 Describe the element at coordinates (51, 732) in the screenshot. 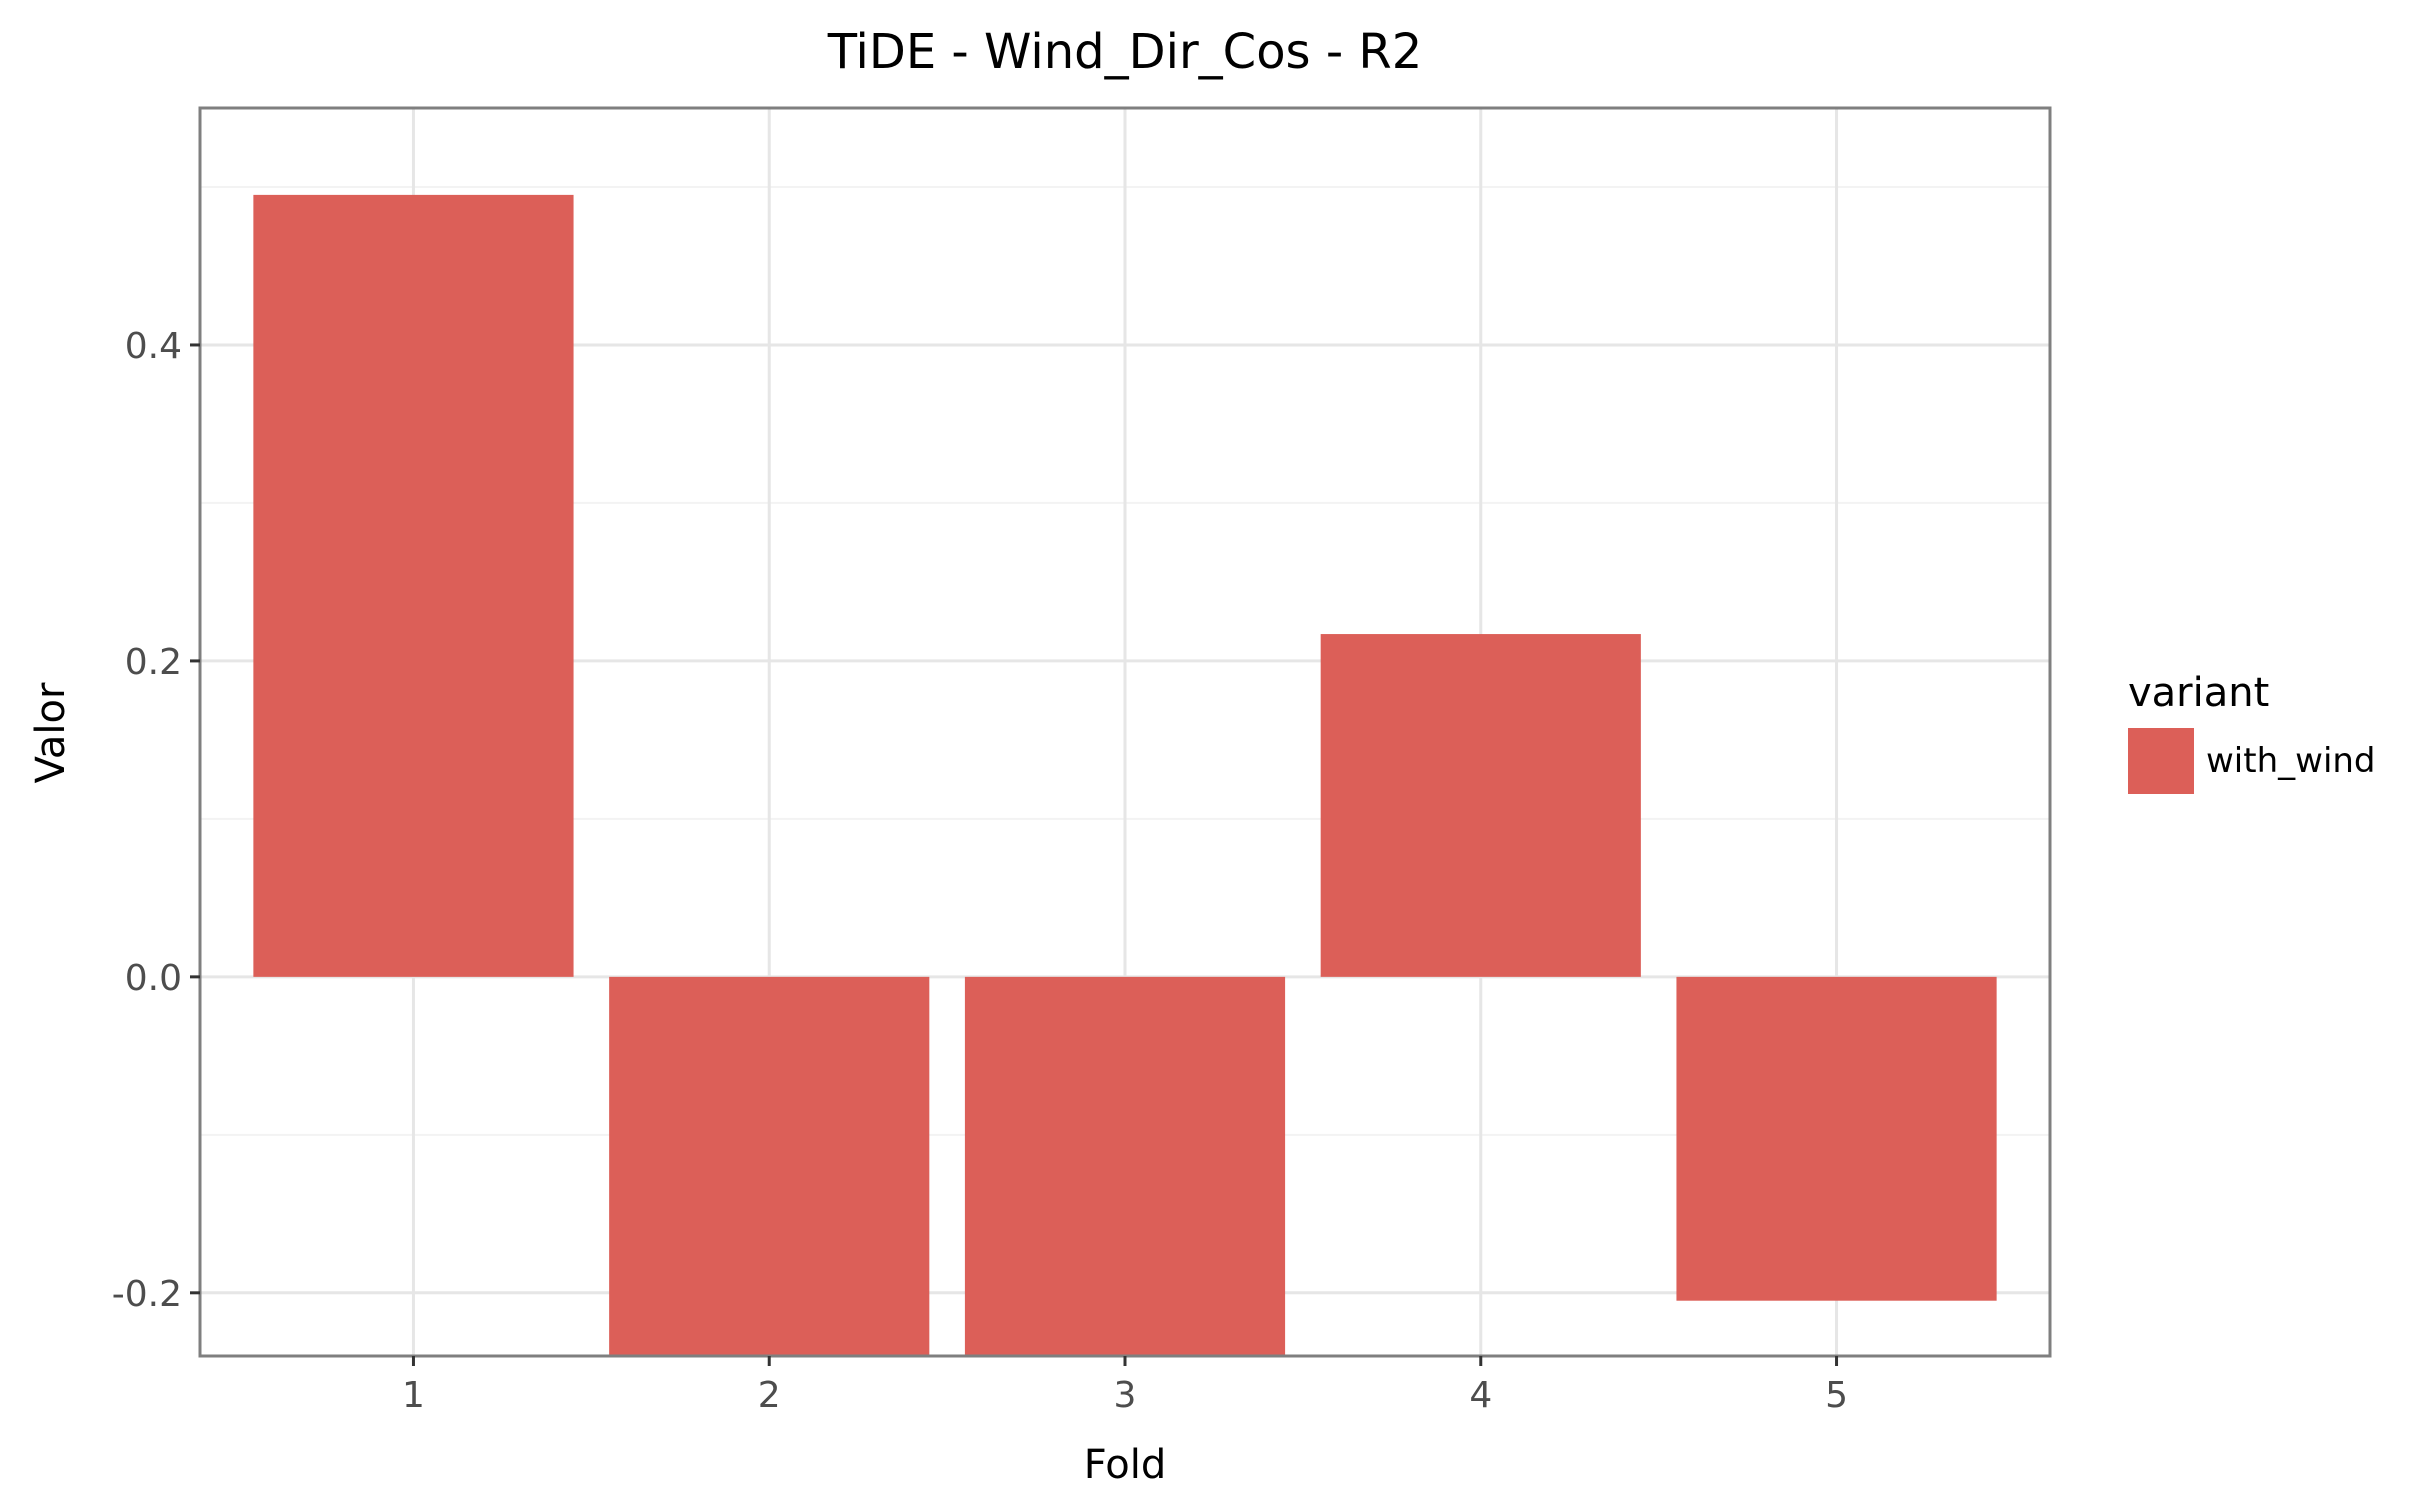

I see `y-axis-label: Valor` at that location.